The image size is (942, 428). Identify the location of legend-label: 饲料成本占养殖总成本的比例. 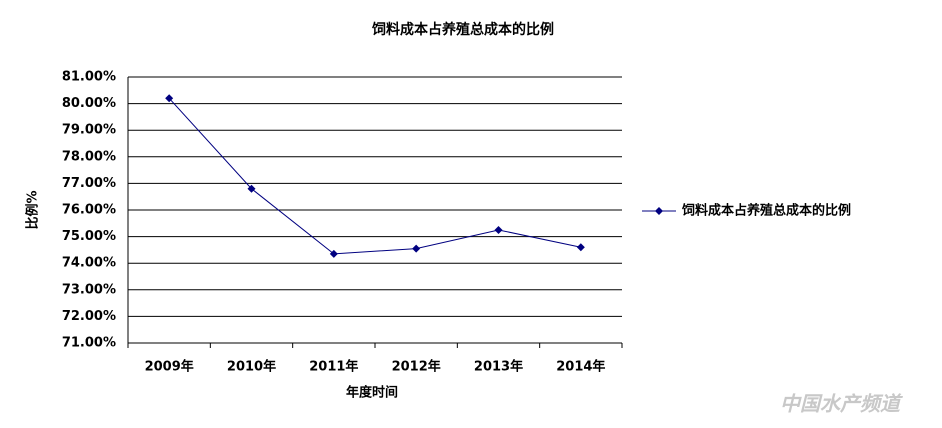
(766, 211).